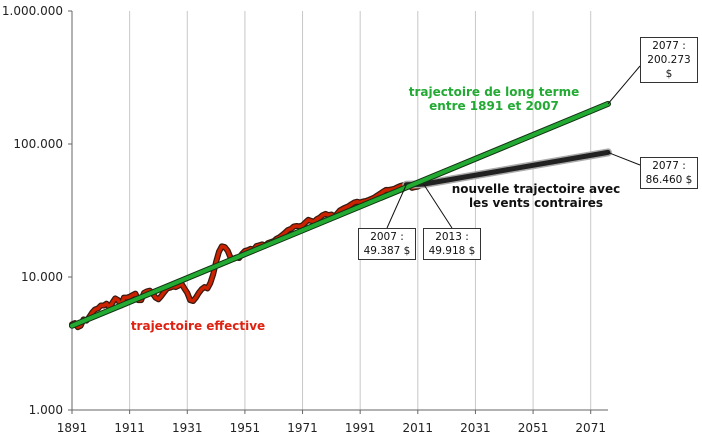 This screenshot has height=440, width=702. I want to click on callout-value: 86.460 $, so click(669, 180).